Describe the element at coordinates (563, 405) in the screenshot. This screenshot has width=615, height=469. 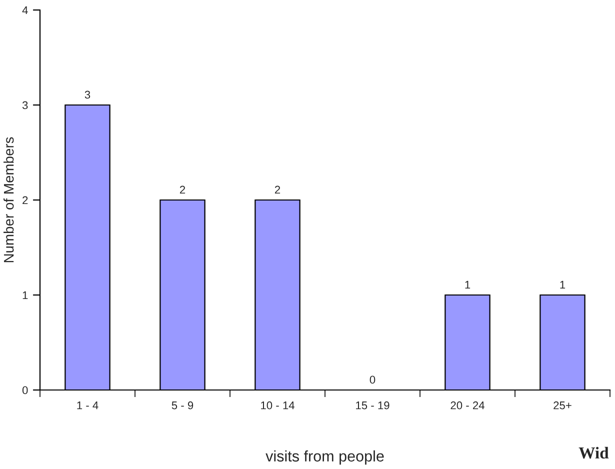
I see `x-tick-label: 25+` at that location.